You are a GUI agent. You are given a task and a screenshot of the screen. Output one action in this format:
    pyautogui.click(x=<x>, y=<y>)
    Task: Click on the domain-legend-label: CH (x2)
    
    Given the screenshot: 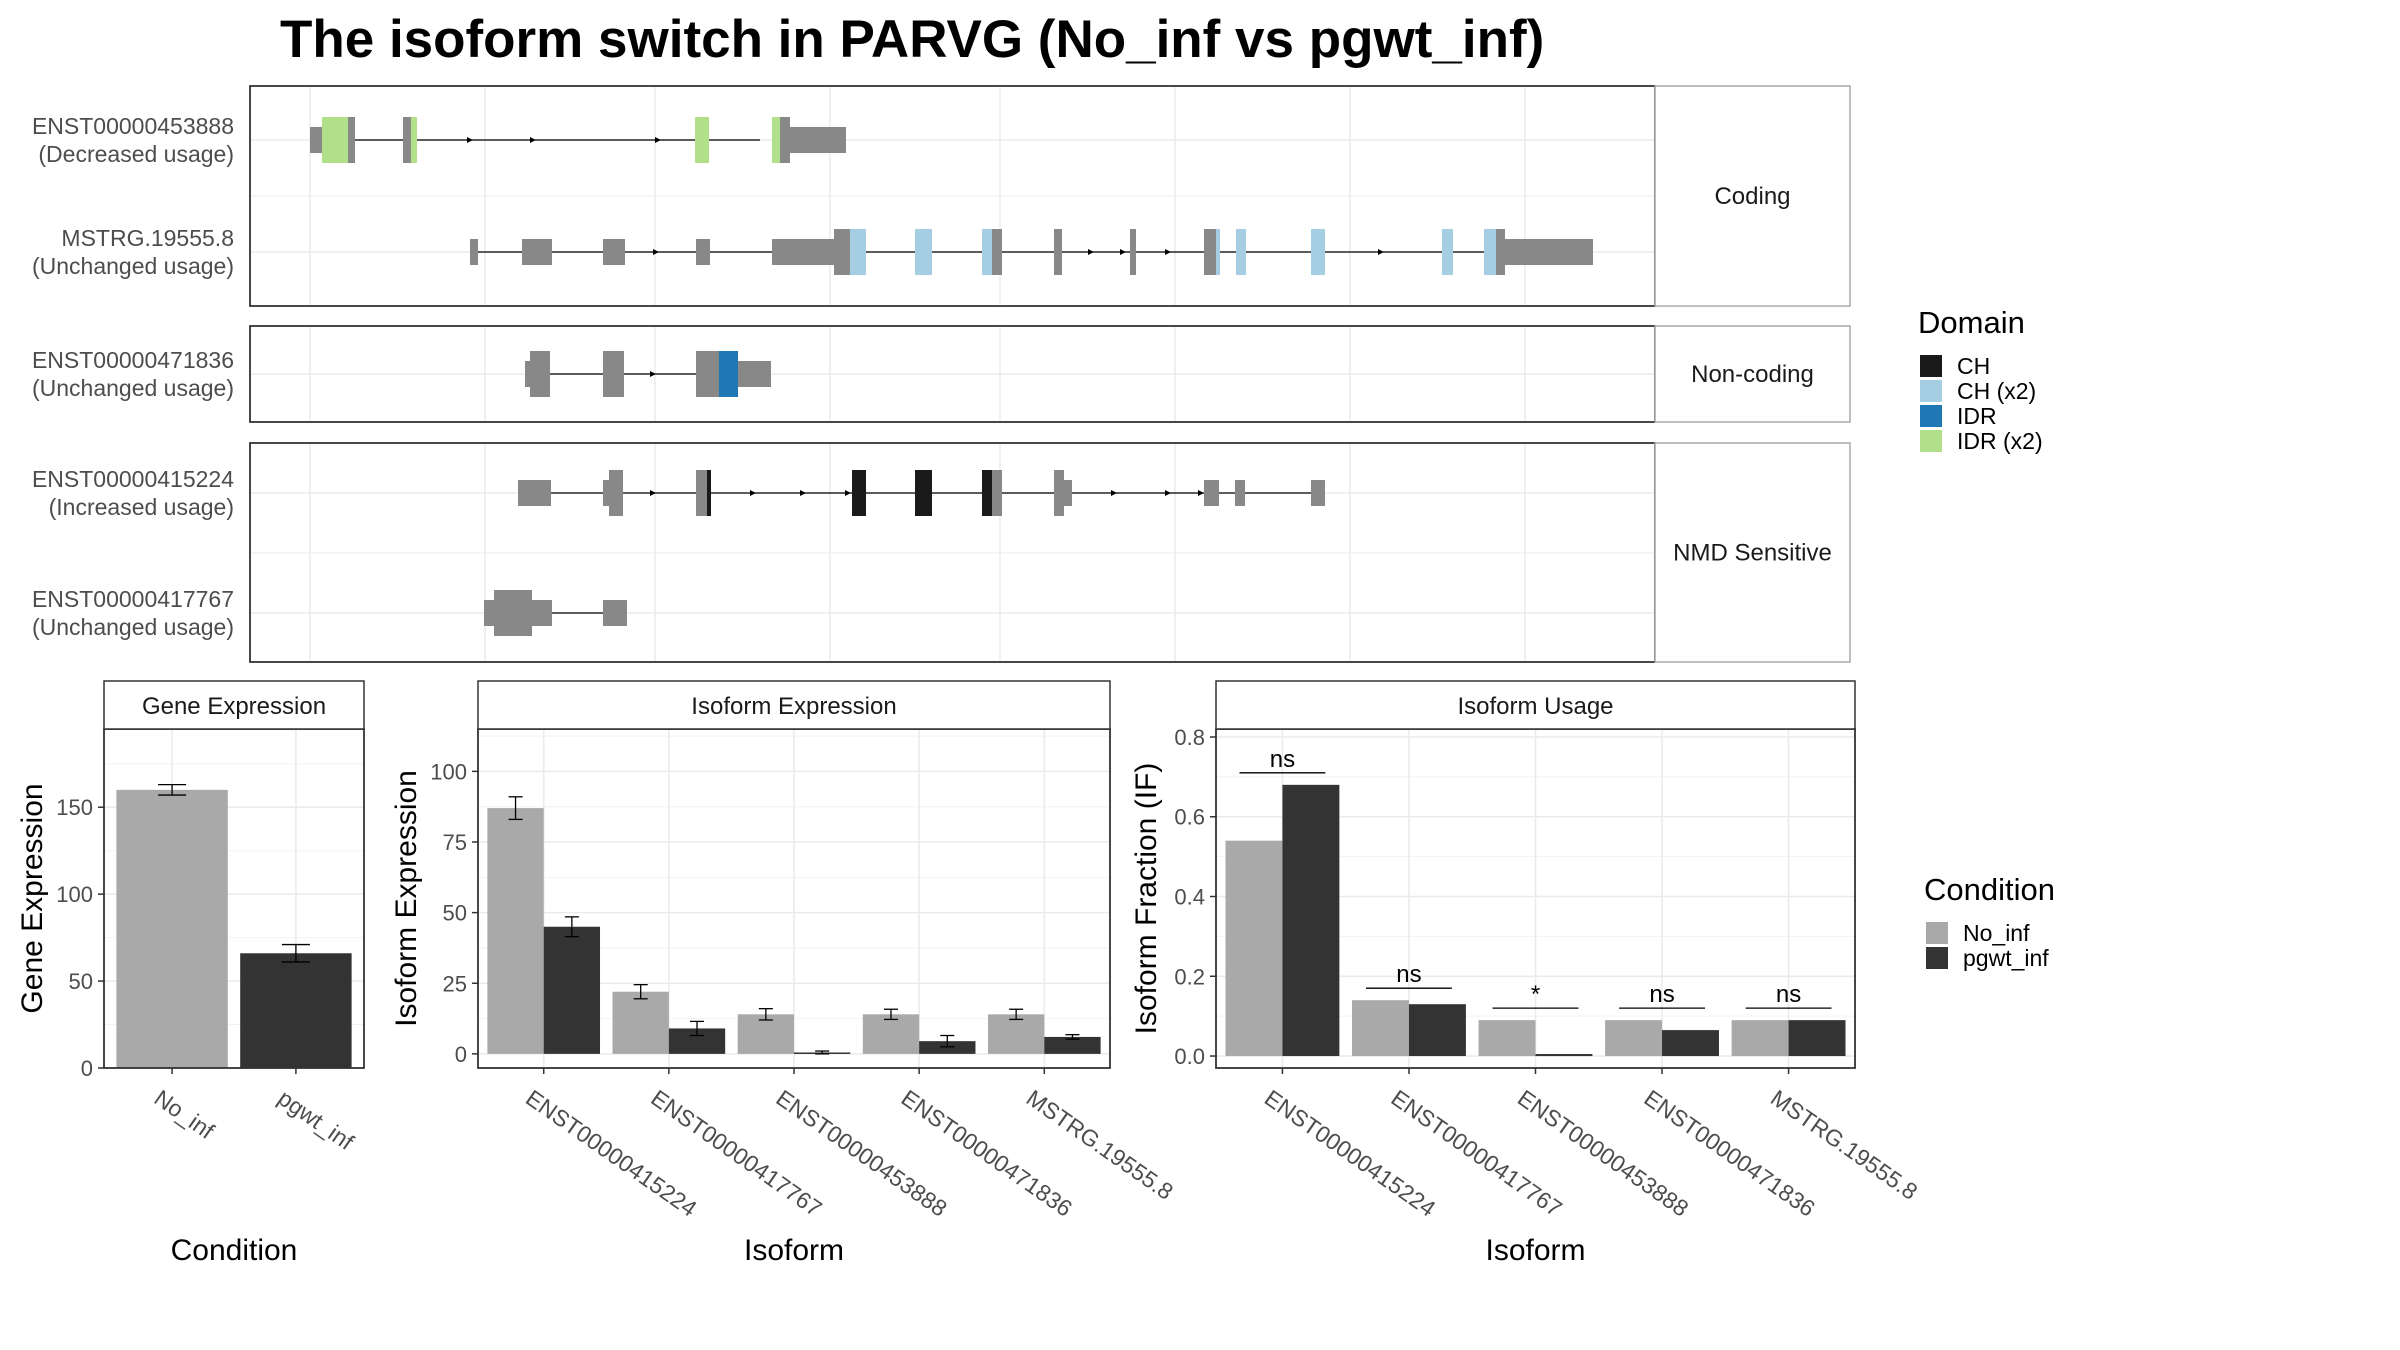 What is the action you would take?
    pyautogui.click(x=1996, y=391)
    